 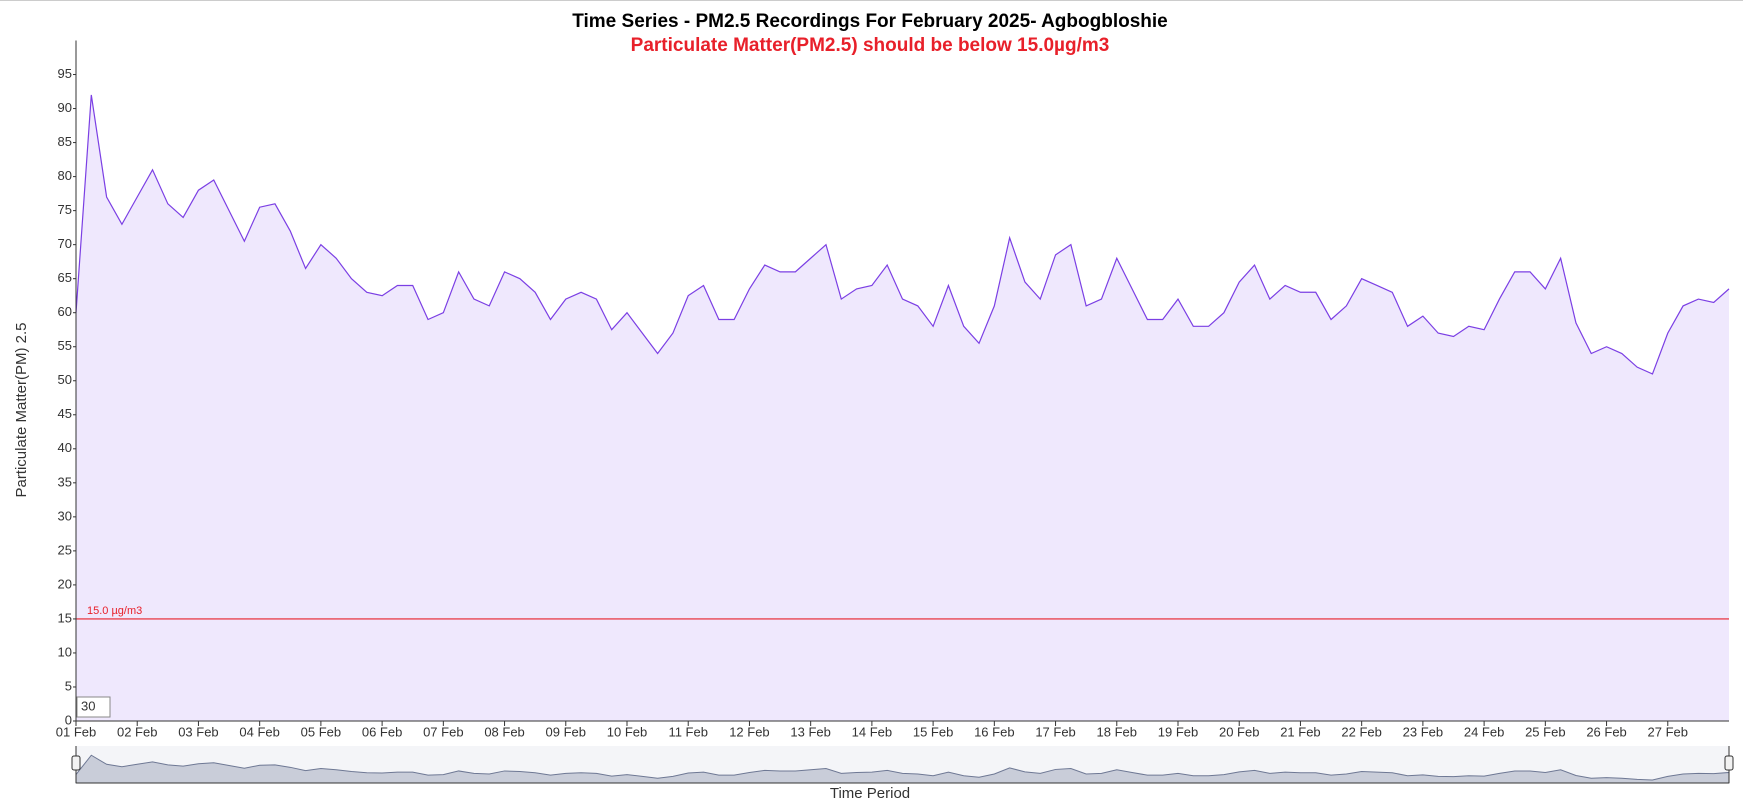 What do you see at coordinates (810, 731) in the screenshot?
I see `x-tick-label: 13 Feb` at bounding box center [810, 731].